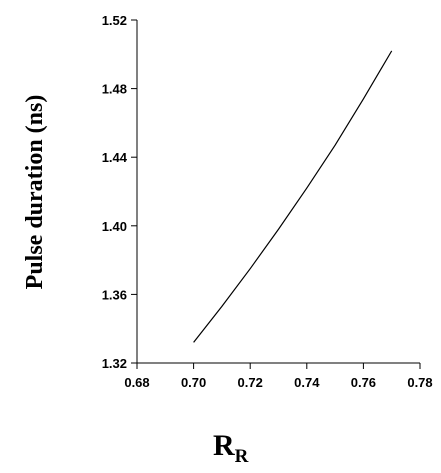 The height and width of the screenshot is (473, 441). What do you see at coordinates (35, 192) in the screenshot?
I see `y-axis-label: Pulse duration (ns)` at bounding box center [35, 192].